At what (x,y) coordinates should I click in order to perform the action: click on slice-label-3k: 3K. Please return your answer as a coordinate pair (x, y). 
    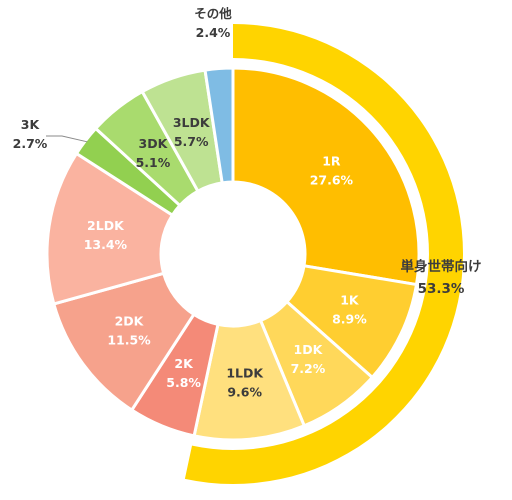
    Looking at the image, I should click on (31, 124).